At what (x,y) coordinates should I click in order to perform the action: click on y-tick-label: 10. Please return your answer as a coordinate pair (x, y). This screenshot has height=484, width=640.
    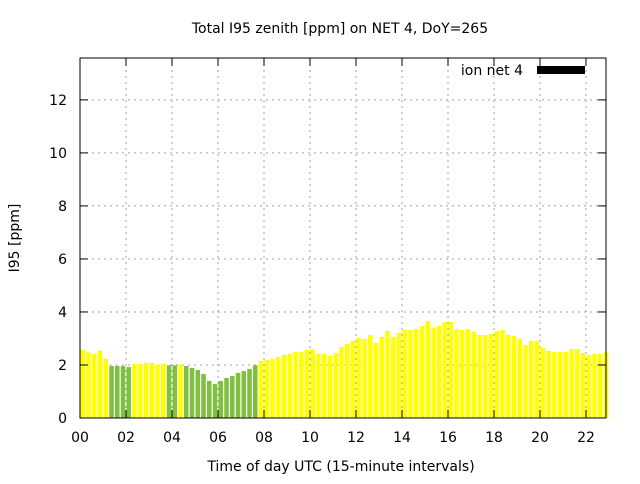
    Looking at the image, I should click on (58, 154).